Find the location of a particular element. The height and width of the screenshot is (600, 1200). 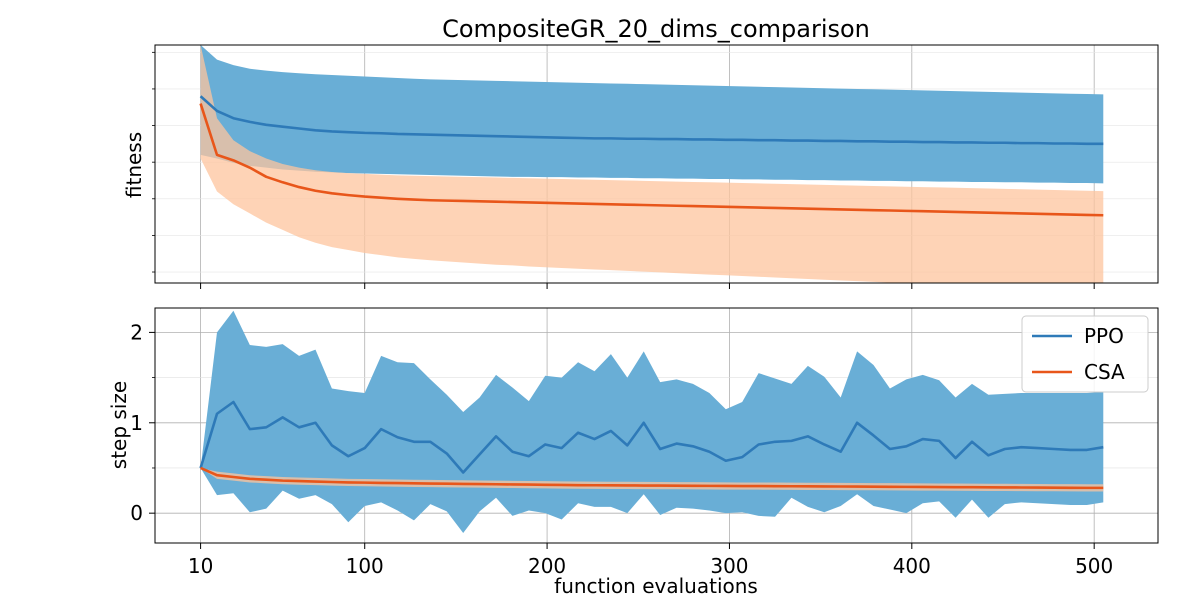

x-tick-label: 100 is located at coordinates (365, 566).